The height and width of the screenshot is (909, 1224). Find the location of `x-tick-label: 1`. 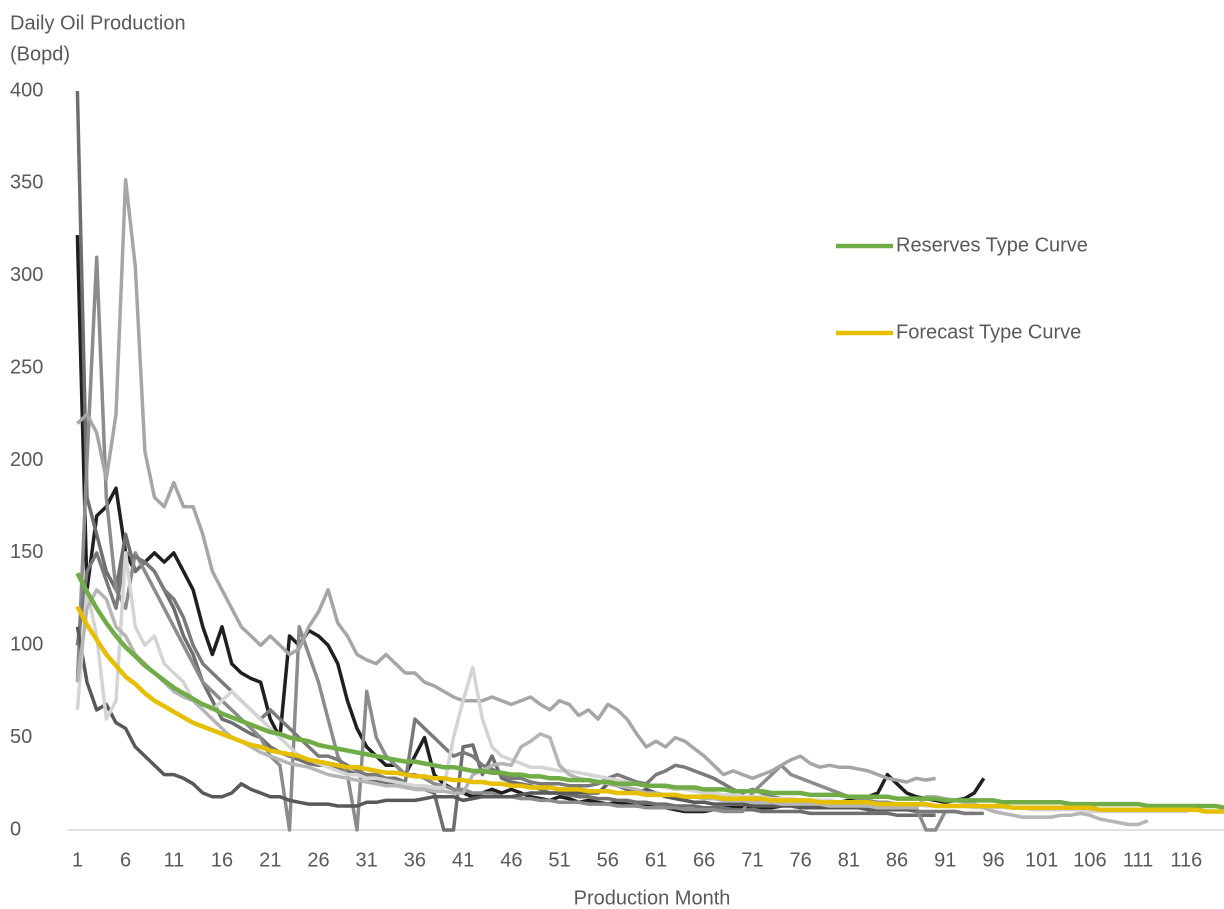

x-tick-label: 1 is located at coordinates (77, 860).